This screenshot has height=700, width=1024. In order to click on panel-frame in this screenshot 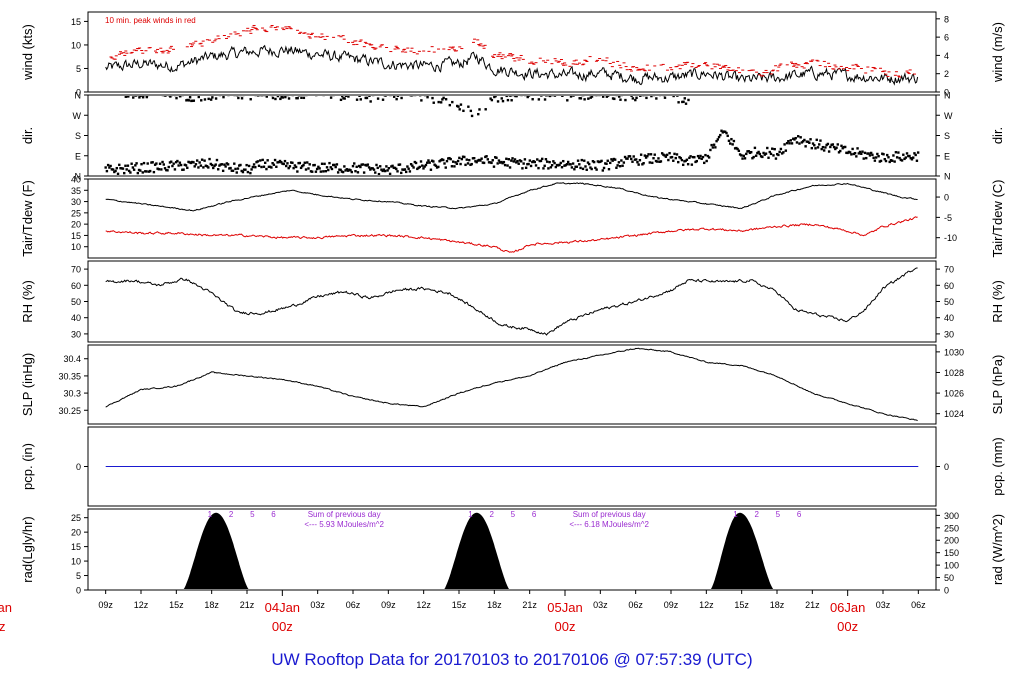, I will do `click(512, 218)`.